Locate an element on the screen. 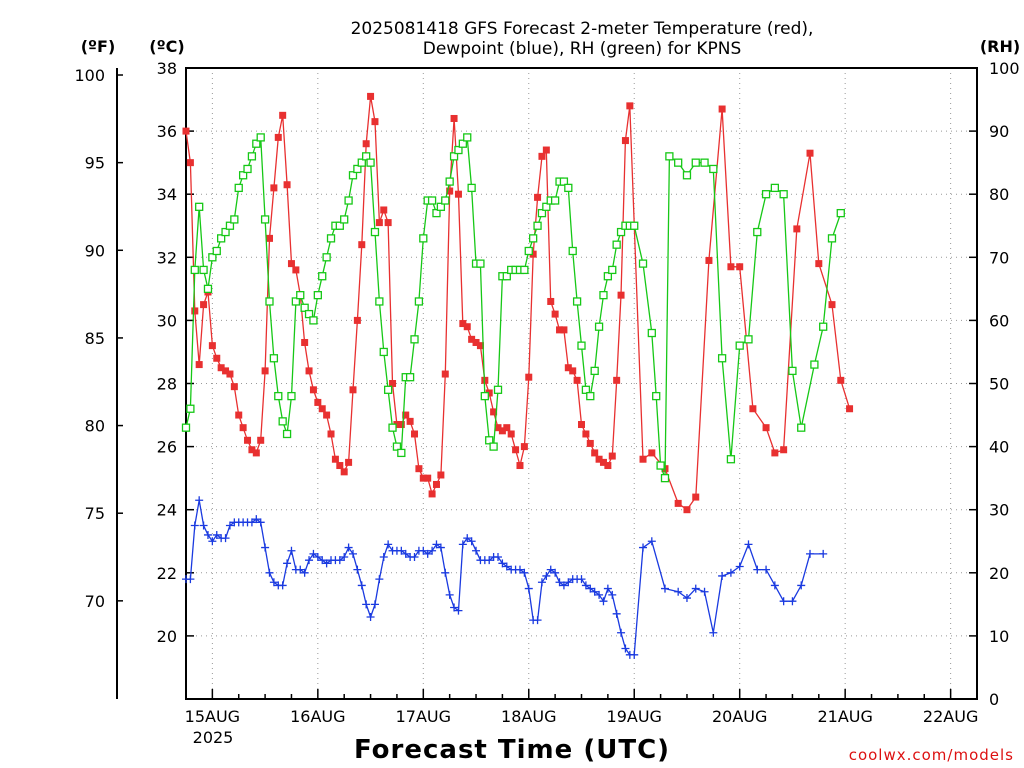  celsius-tick-label: 26 is located at coordinates (167, 447).